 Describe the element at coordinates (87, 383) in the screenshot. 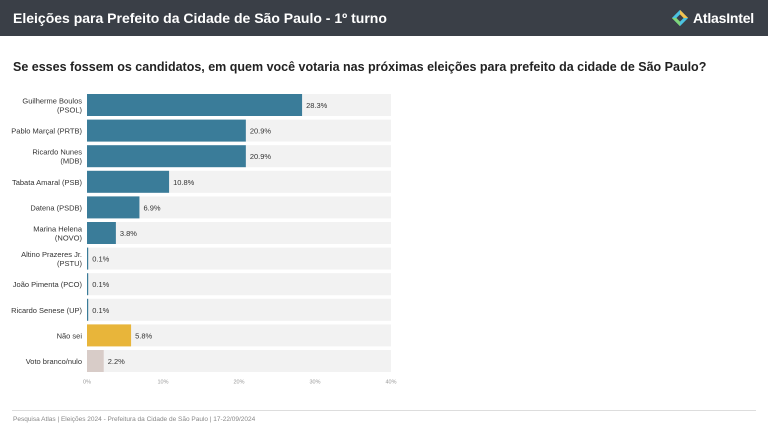

I see `x-tick-label: 0%` at that location.